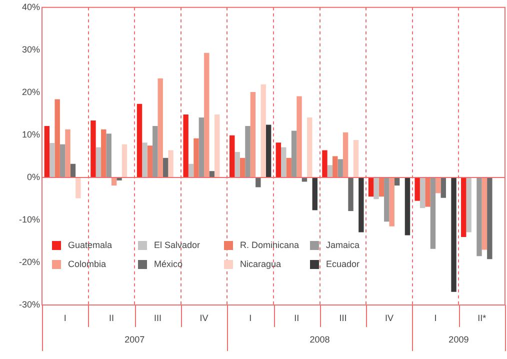  What do you see at coordinates (29, 261) in the screenshot?
I see `y-tick-label: -20%` at bounding box center [29, 261].